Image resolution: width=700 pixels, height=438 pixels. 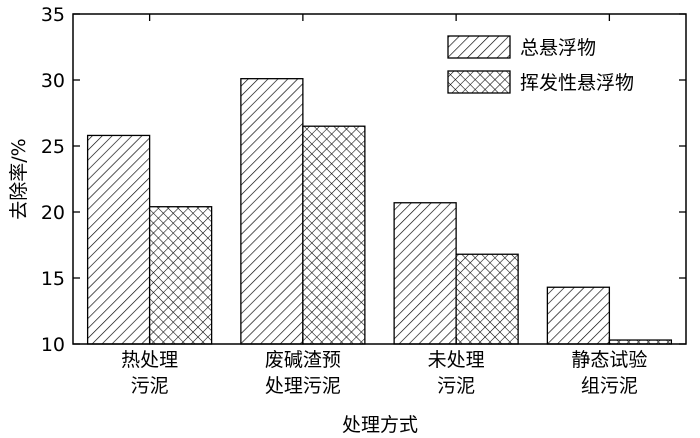 I want to click on y-tick-label: 10, so click(x=53, y=345).